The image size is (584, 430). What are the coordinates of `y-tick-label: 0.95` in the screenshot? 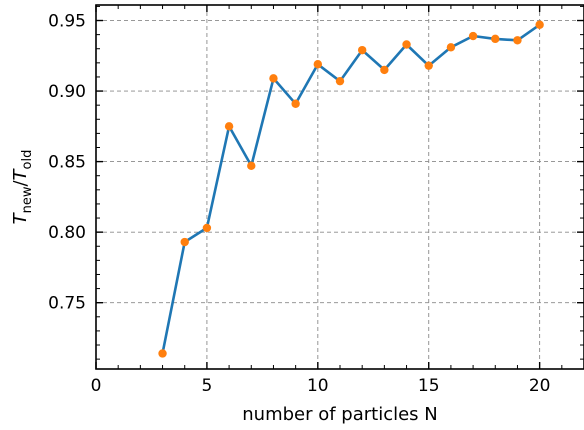 It's located at (67, 22).